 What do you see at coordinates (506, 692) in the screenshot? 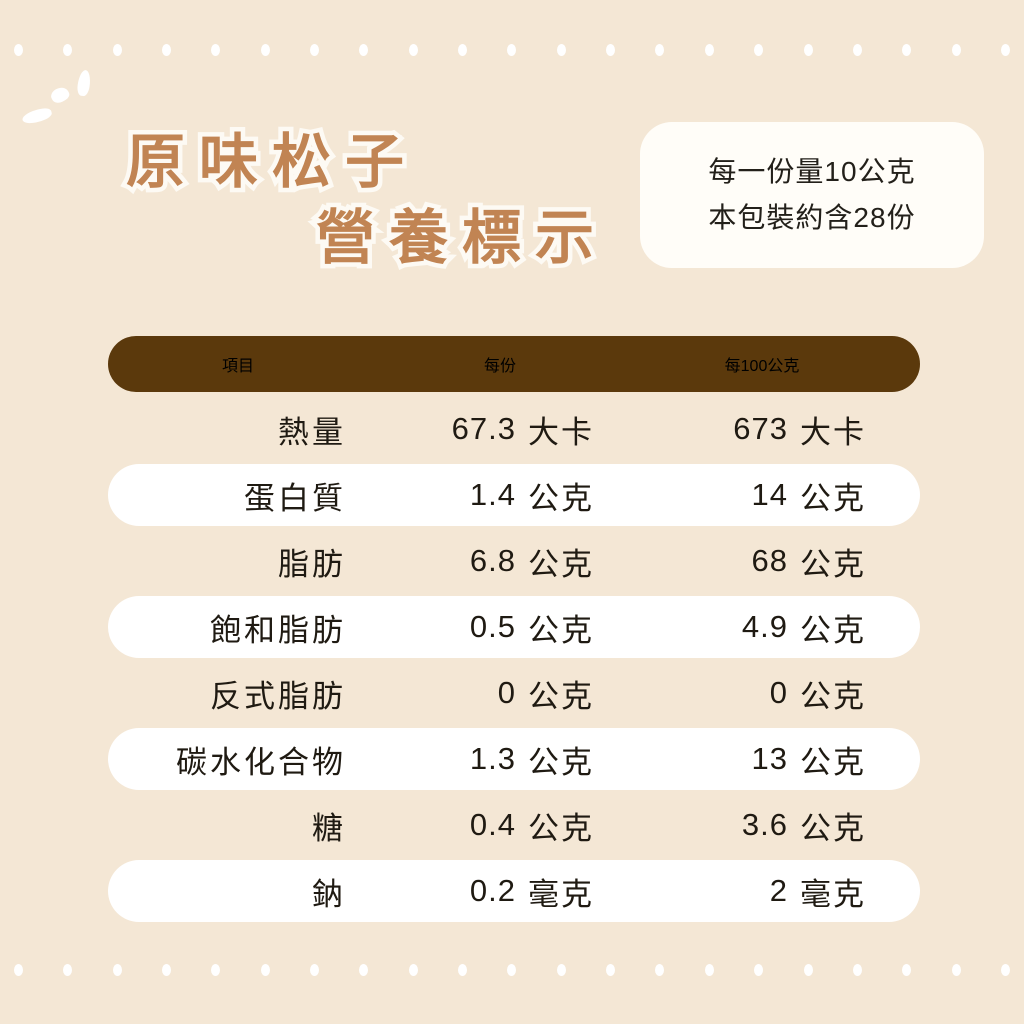
I see `row-per-serving-value: 0` at bounding box center [506, 692].